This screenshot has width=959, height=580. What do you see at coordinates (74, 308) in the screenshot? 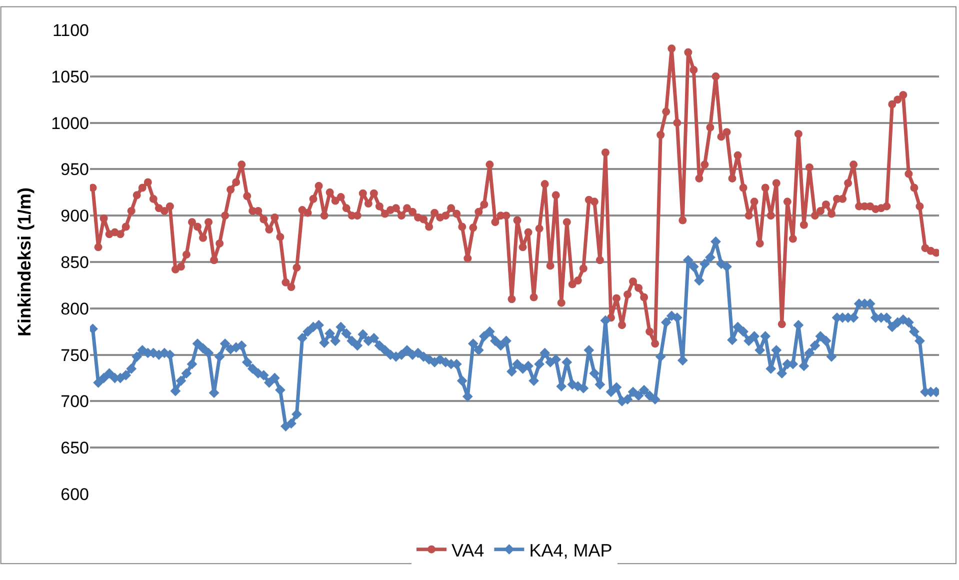
I see `y-tick-label: 800` at bounding box center [74, 308].